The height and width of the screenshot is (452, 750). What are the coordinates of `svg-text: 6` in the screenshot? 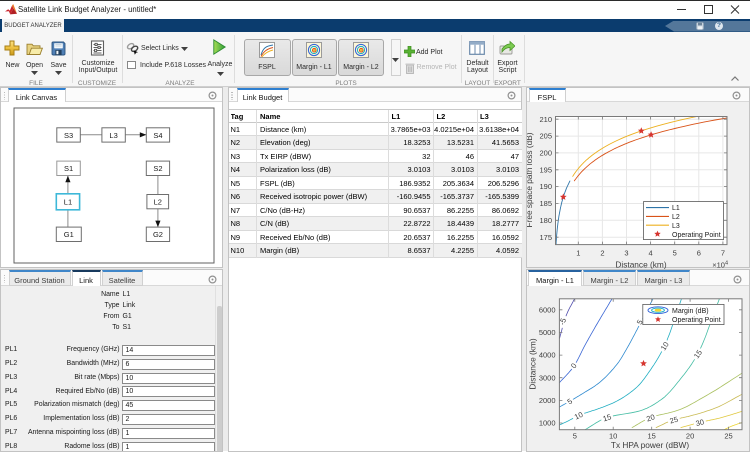 It's located at (699, 253).